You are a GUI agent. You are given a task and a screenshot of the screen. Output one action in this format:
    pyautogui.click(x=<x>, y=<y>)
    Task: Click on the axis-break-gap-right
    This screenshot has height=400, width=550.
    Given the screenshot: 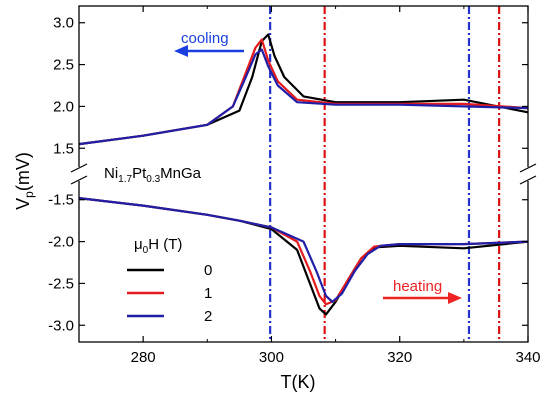 What is the action you would take?
    pyautogui.click(x=528, y=174)
    